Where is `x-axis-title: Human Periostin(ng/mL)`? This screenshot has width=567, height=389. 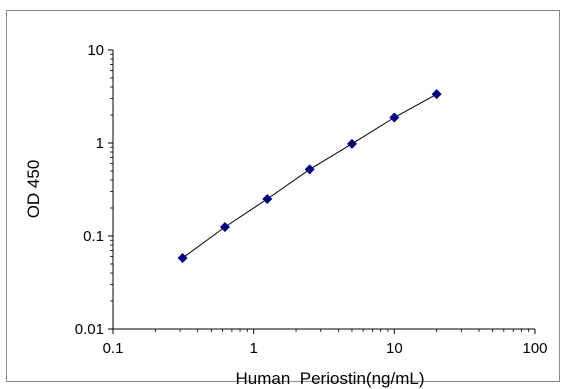 x-axis-title: Human Periostin(ng/mL) is located at coordinates (330, 378).